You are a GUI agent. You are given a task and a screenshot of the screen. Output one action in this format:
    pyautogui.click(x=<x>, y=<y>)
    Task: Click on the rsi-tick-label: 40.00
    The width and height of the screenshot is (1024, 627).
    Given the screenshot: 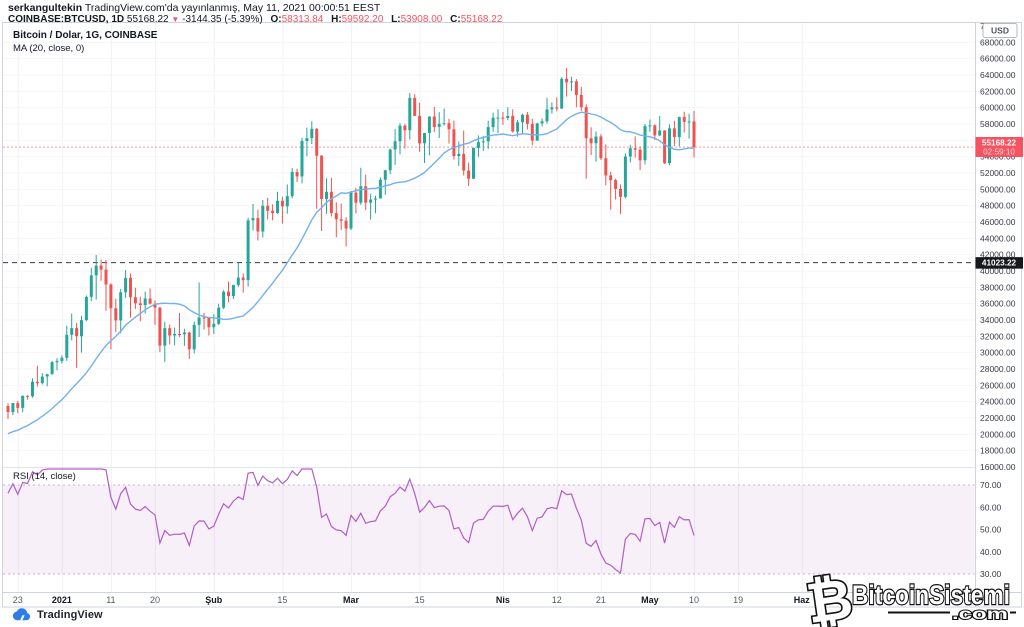 What is the action you would take?
    pyautogui.click(x=991, y=552)
    